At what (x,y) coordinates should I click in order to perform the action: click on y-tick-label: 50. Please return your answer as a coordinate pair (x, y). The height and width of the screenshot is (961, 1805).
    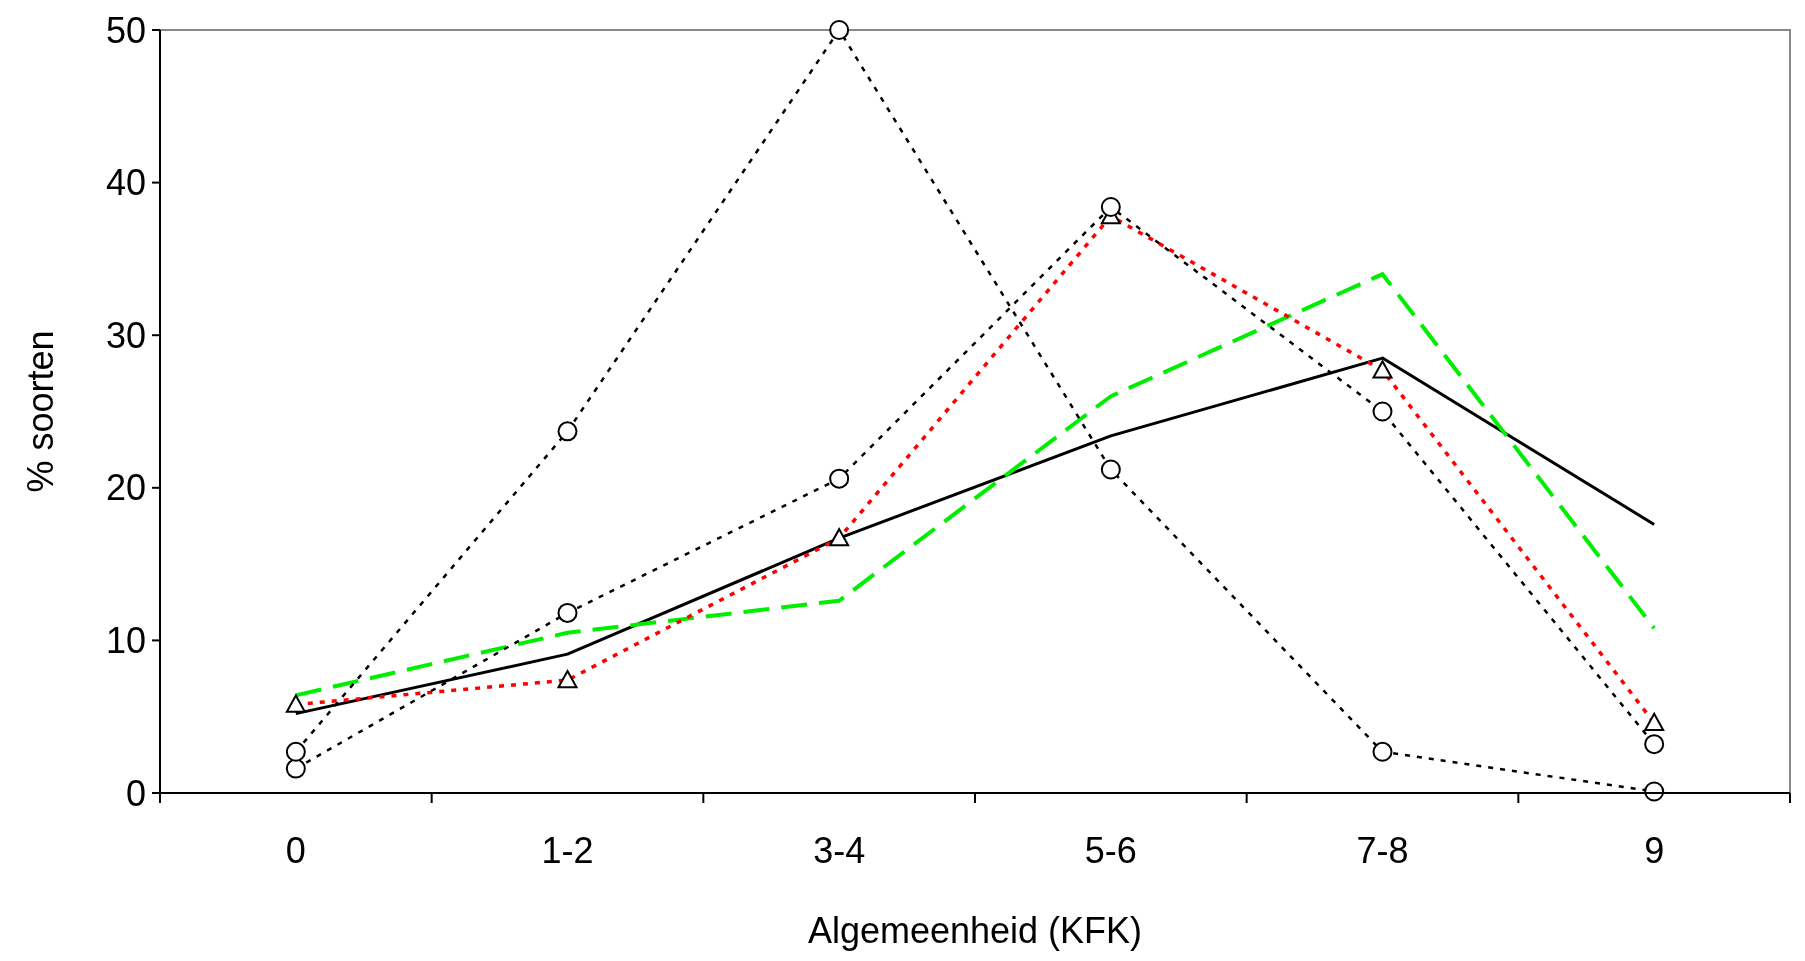
    Looking at the image, I should click on (125, 30).